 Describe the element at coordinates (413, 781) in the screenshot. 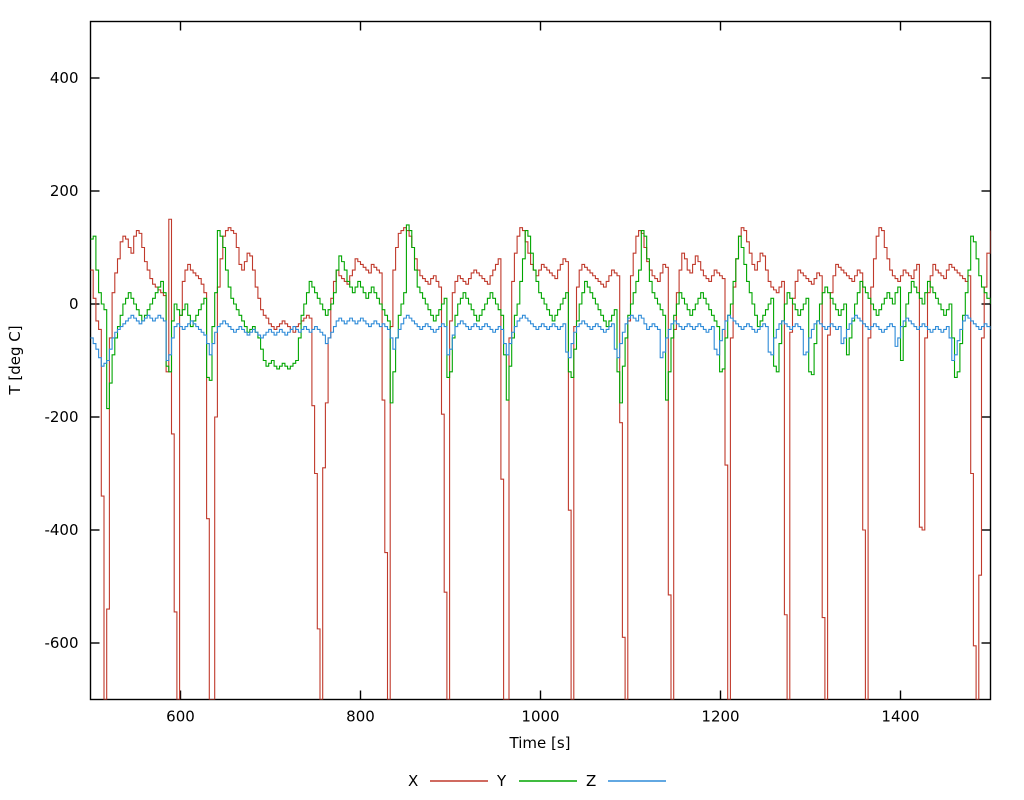

I see `legend-label-x: X` at that location.